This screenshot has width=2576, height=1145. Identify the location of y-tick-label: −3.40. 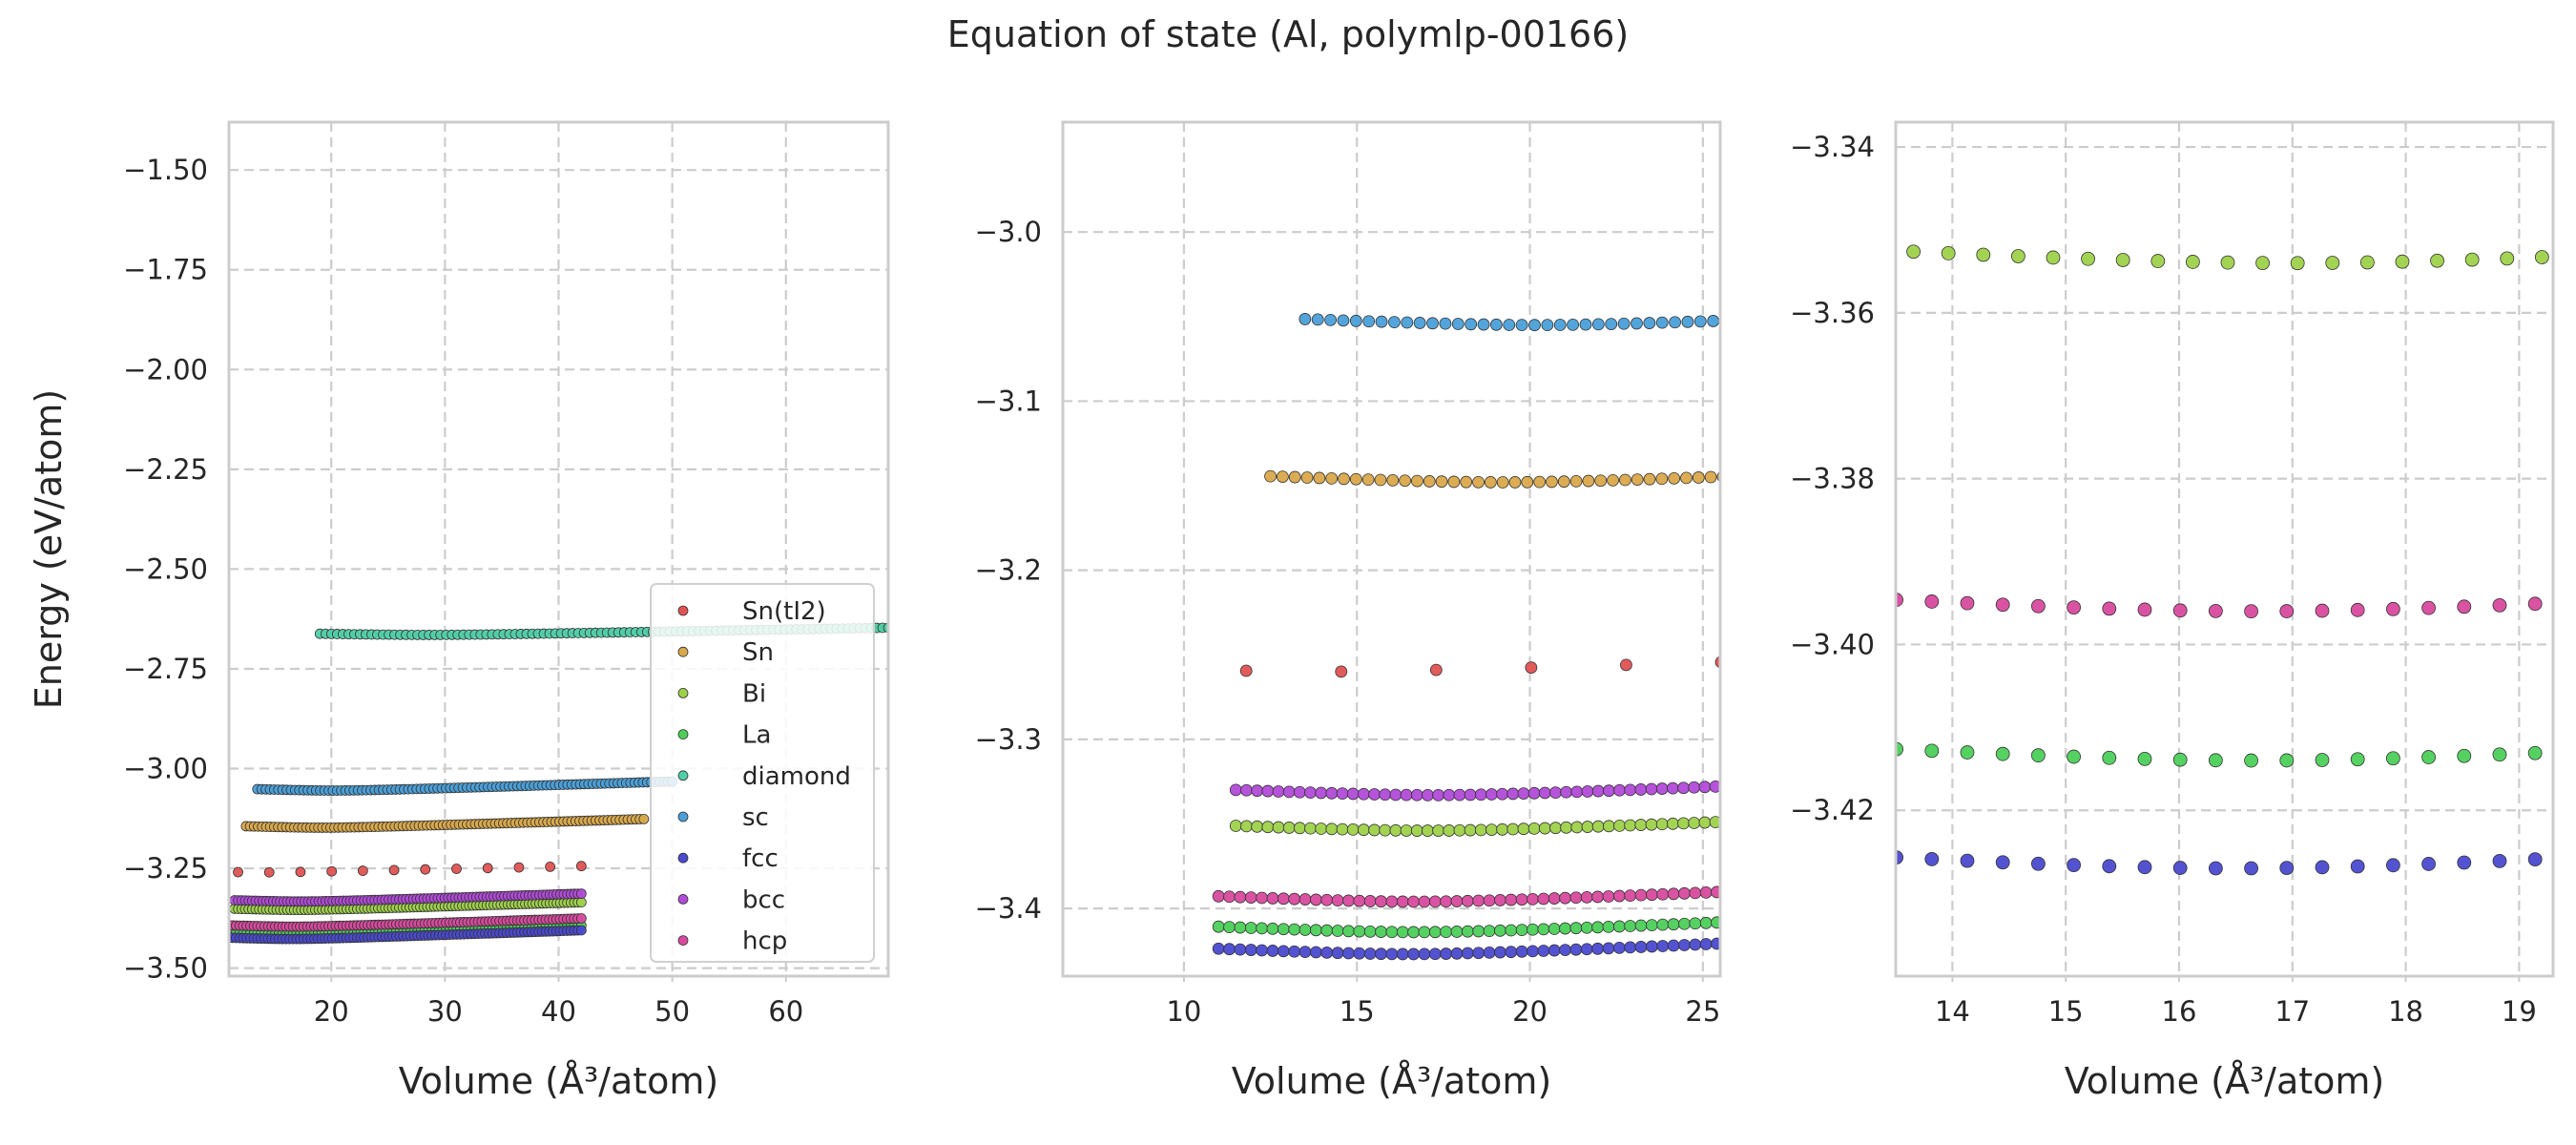
(1832, 644).